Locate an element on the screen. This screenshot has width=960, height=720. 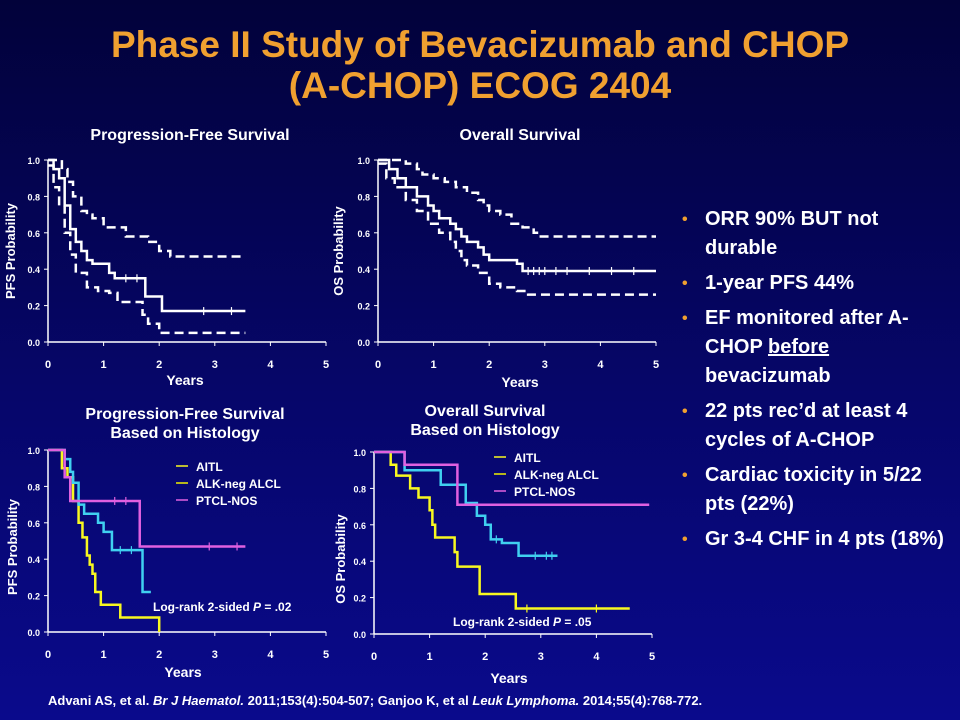
bullet-text: 22 pts rec’d at least 4 cycles of A-CHOP is located at coordinates (806, 425).